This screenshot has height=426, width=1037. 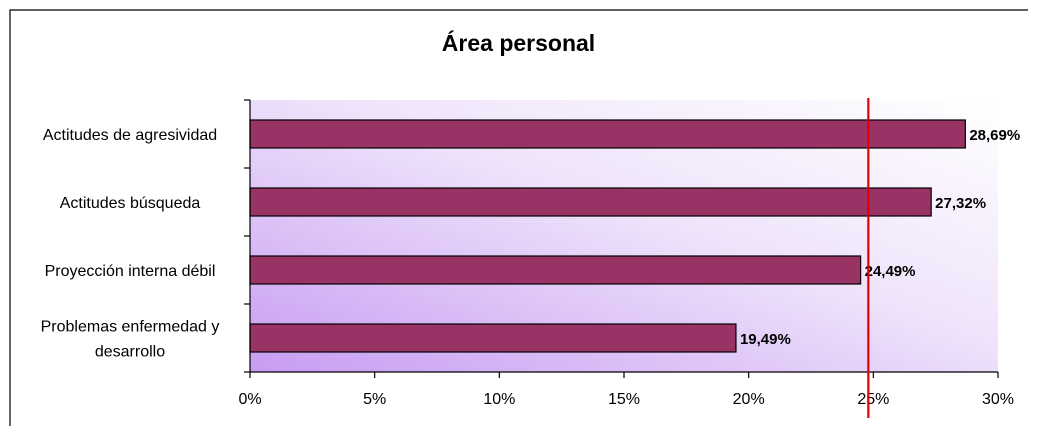 What do you see at coordinates (998, 399) in the screenshot?
I see `x-tick-label: 30%` at bounding box center [998, 399].